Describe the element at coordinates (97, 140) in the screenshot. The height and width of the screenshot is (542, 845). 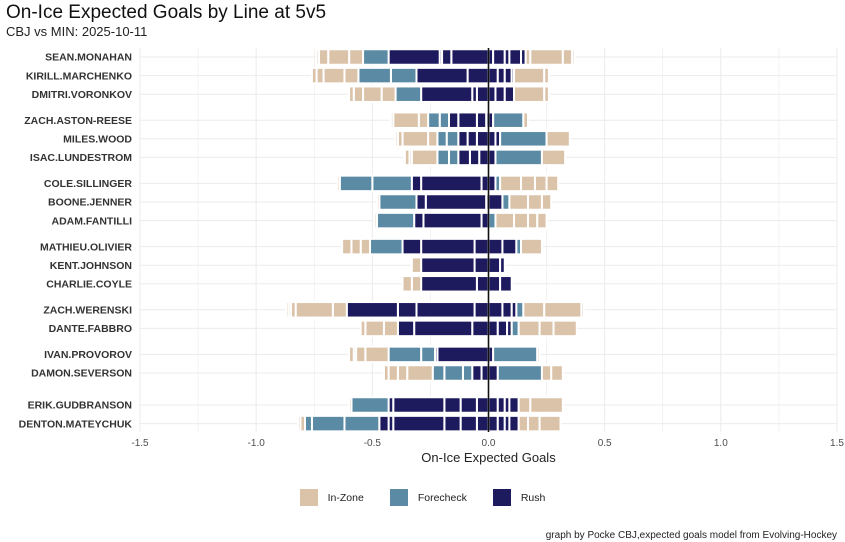
I see `player-label: MILES.WOOD` at that location.